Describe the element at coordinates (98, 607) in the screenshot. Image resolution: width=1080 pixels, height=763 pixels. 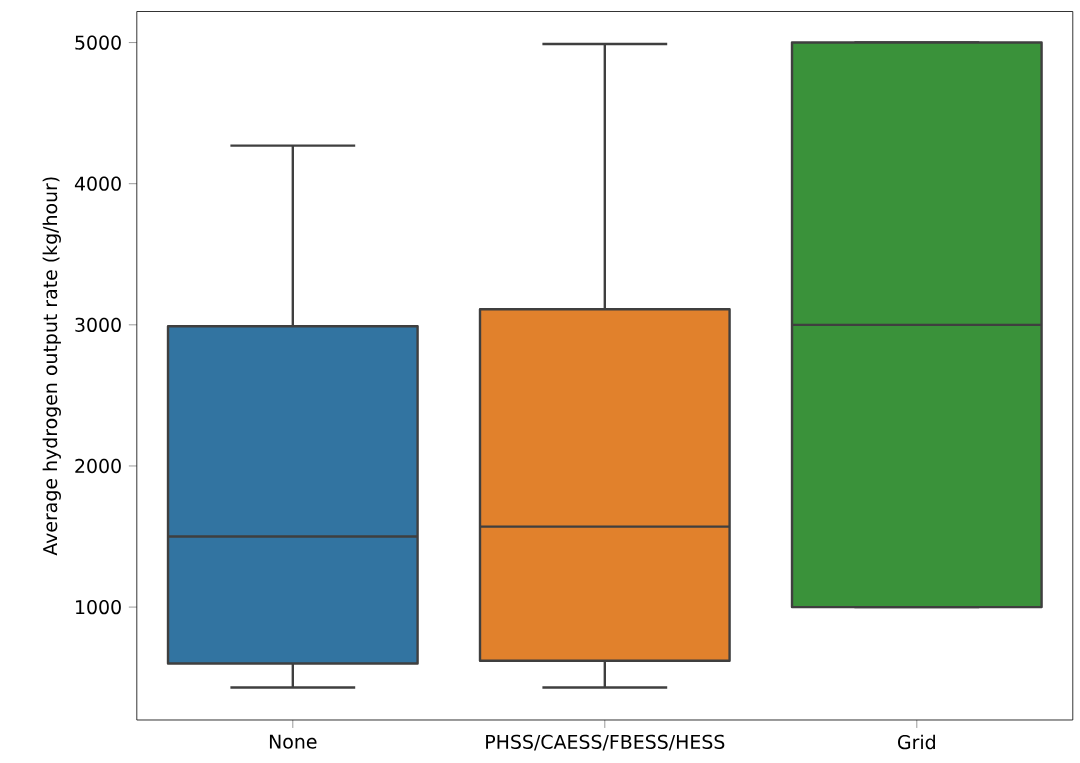
I see `y-tick-label: 1000` at that location.